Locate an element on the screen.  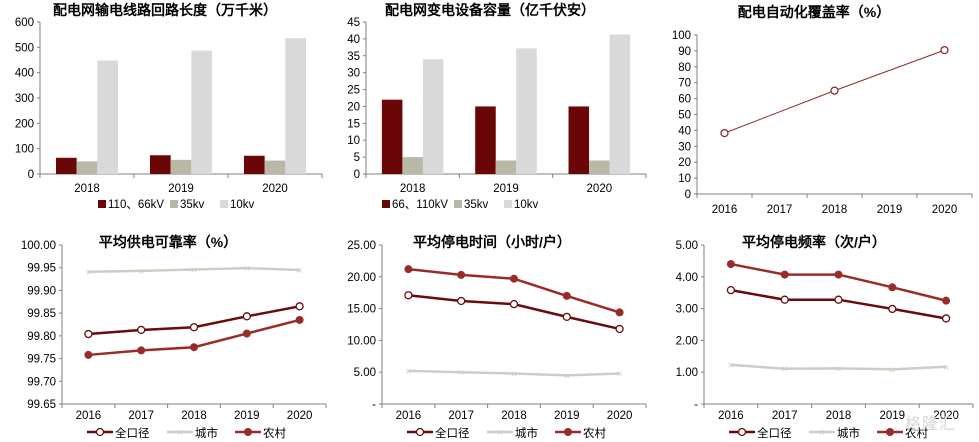
y-tick-label: 99.95 is located at coordinates (41, 269).